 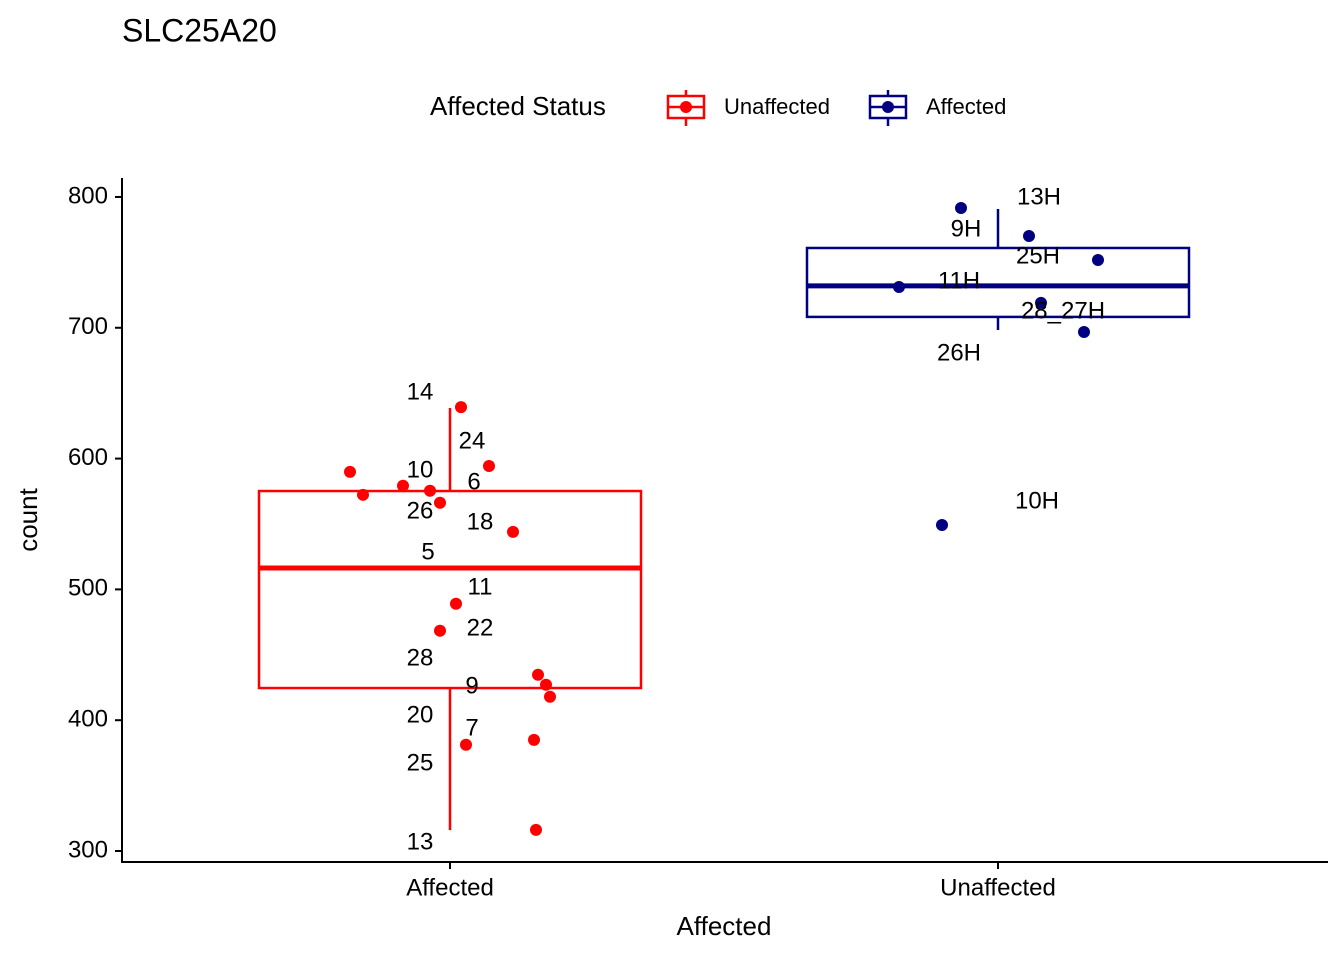 I want to click on point-label: 22, so click(x=480, y=627).